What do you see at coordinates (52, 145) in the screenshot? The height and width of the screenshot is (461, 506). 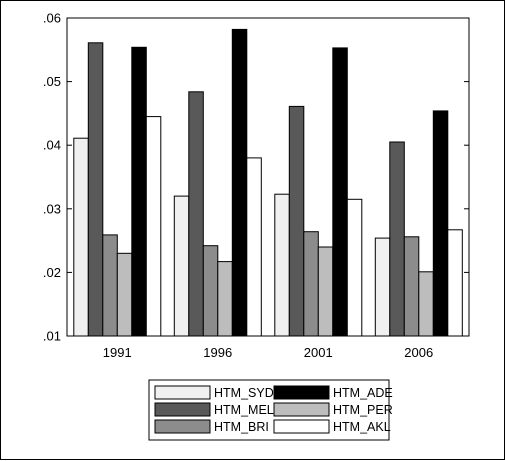 I see `y-tick-label: .04` at bounding box center [52, 145].